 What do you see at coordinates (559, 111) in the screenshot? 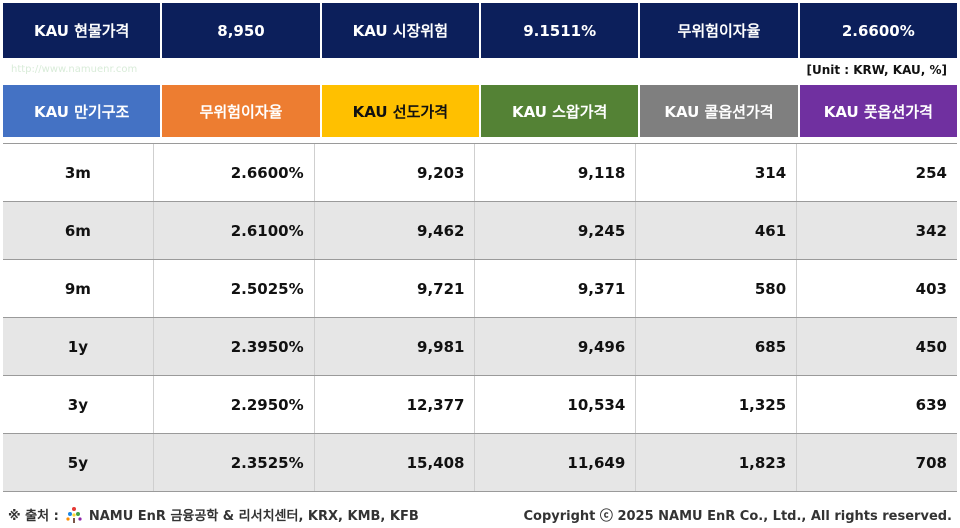
I see `header-swap-price: KAU 스왑가격` at bounding box center [559, 111].